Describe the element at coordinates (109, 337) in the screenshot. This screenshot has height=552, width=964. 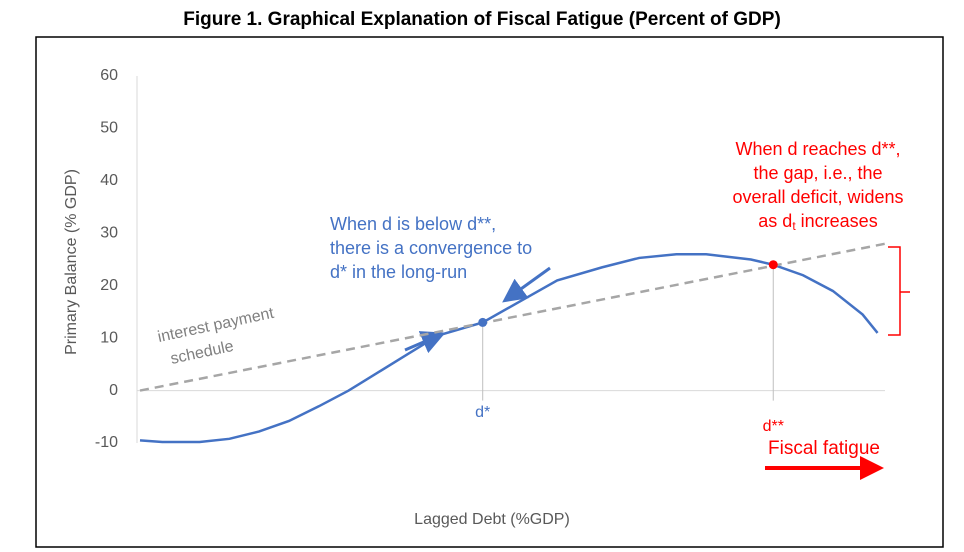
I see `y-tick-label: 10` at that location.